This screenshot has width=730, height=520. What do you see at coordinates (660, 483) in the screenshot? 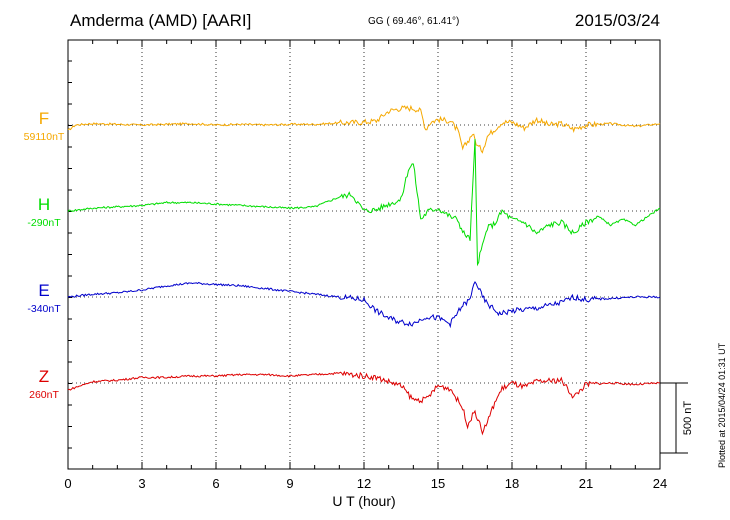
I see `x-tick-label: 24` at bounding box center [660, 483].